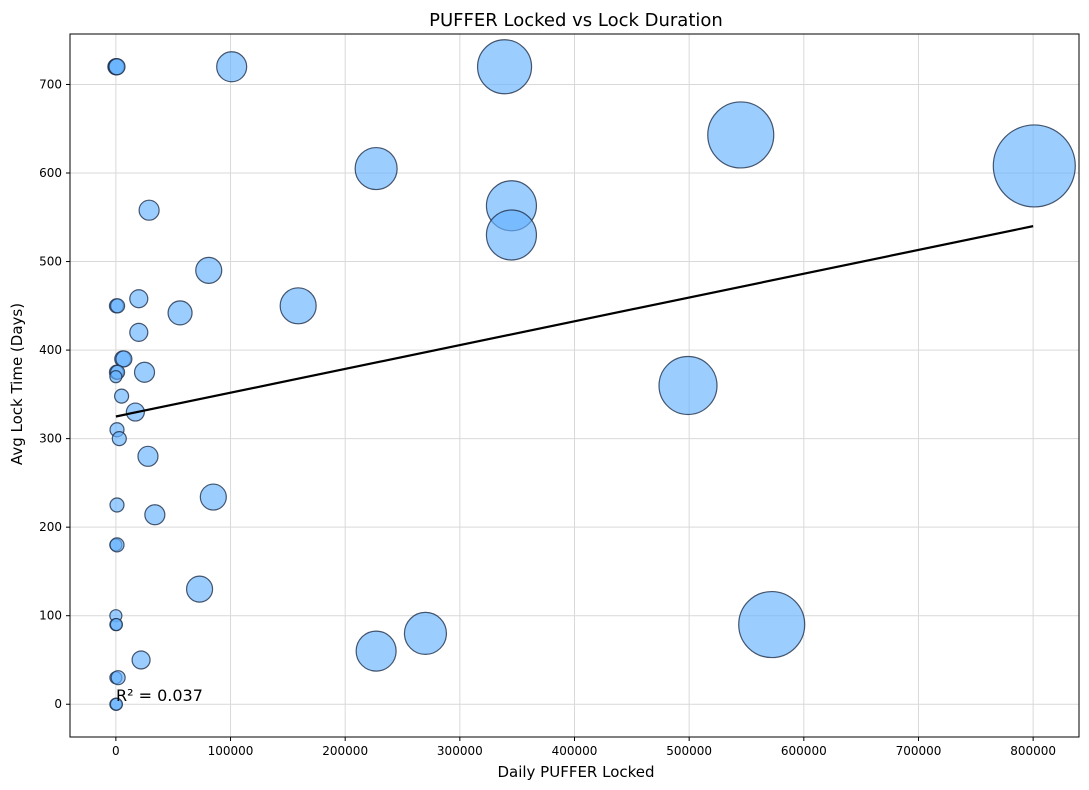  Describe the element at coordinates (17, 384) in the screenshot. I see `y-axis-label: Avg Lock Time (Days)` at that location.